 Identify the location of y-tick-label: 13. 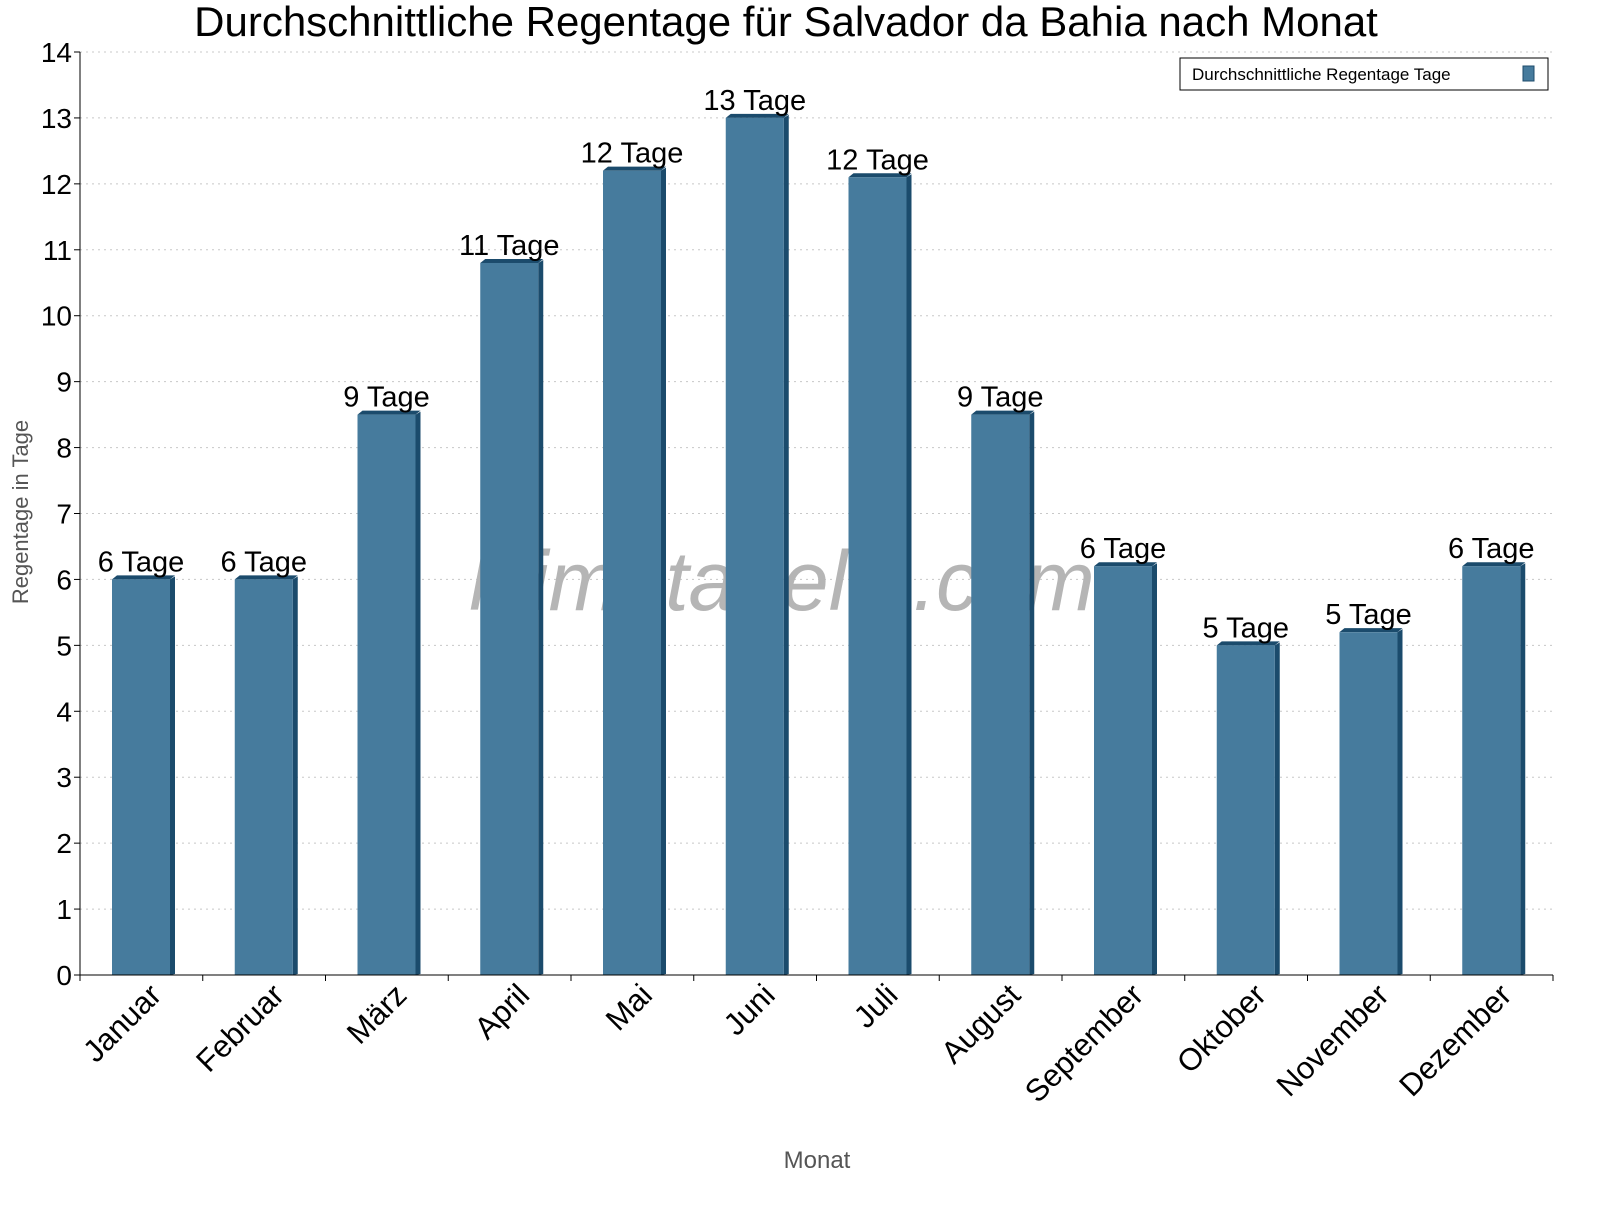
(56, 118).